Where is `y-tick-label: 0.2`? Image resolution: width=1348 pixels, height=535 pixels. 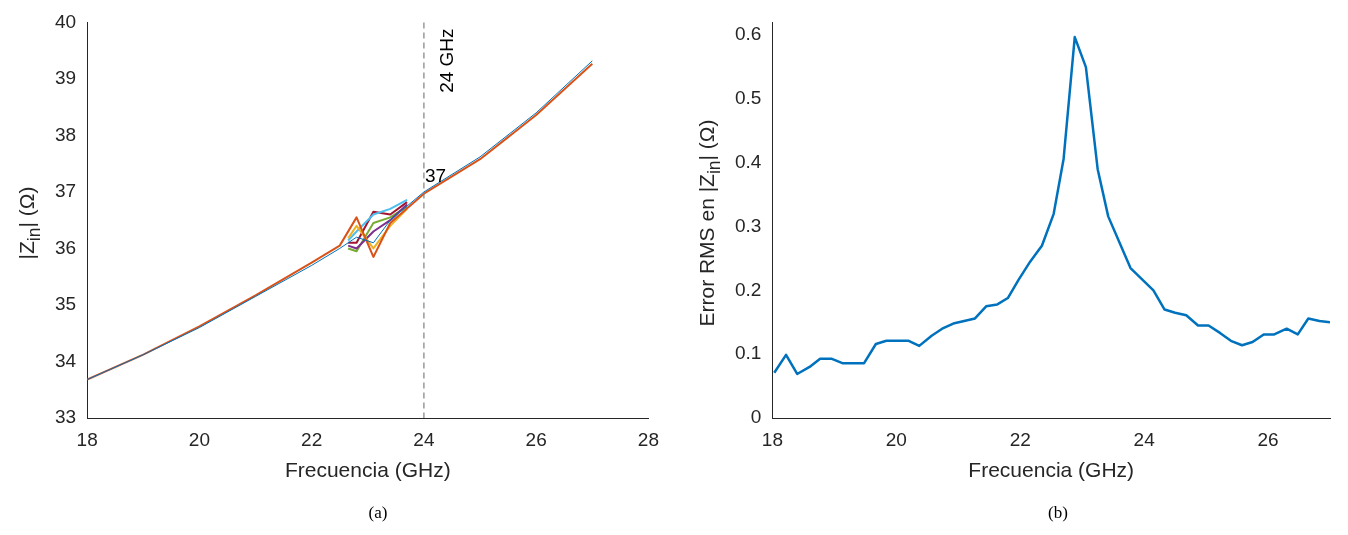
y-tick-label: 0.2 is located at coordinates (748, 289).